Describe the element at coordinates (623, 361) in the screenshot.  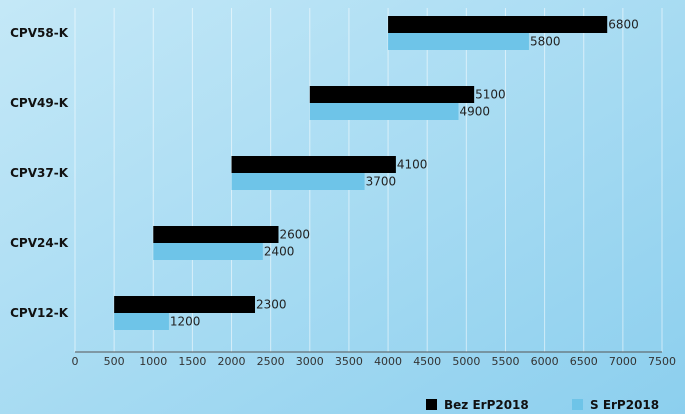
I see `x-tick-label: 7000` at that location.